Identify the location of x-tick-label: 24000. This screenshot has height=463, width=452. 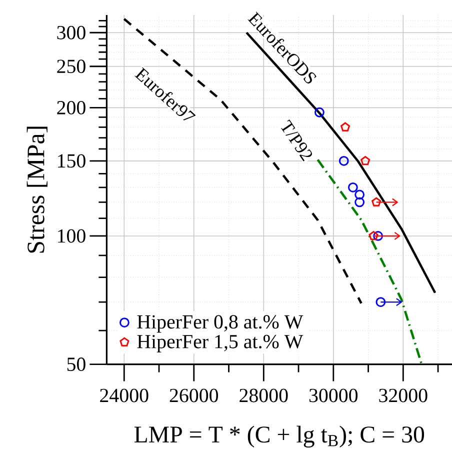
(124, 395).